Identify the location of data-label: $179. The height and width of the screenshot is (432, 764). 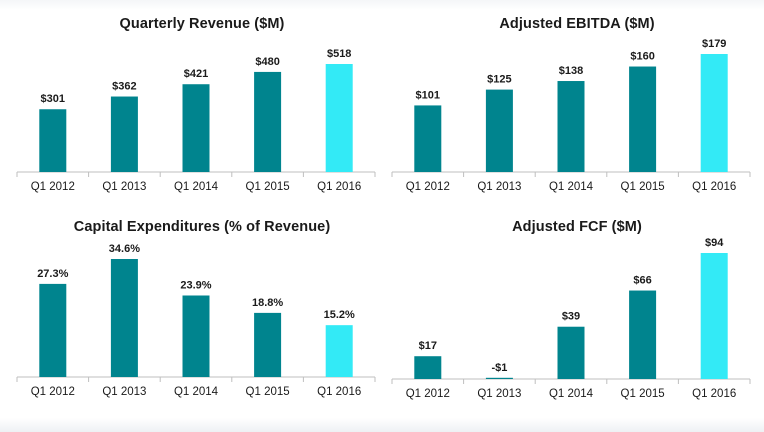
(714, 44).